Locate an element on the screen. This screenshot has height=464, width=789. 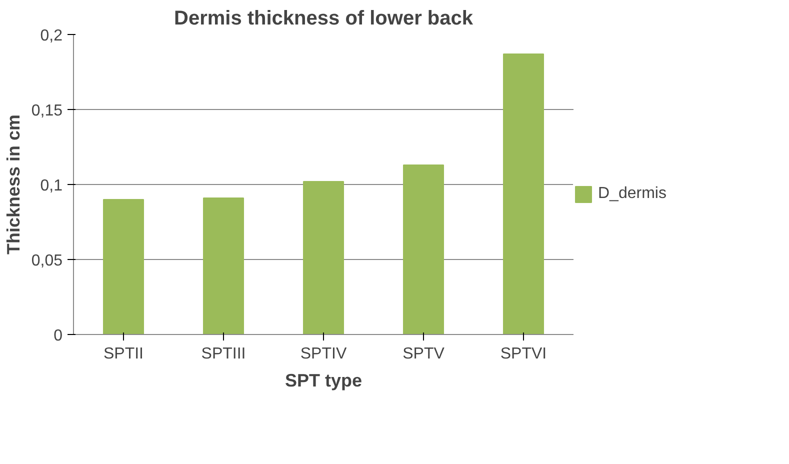
x-tick-label: SPTIV is located at coordinates (323, 354).